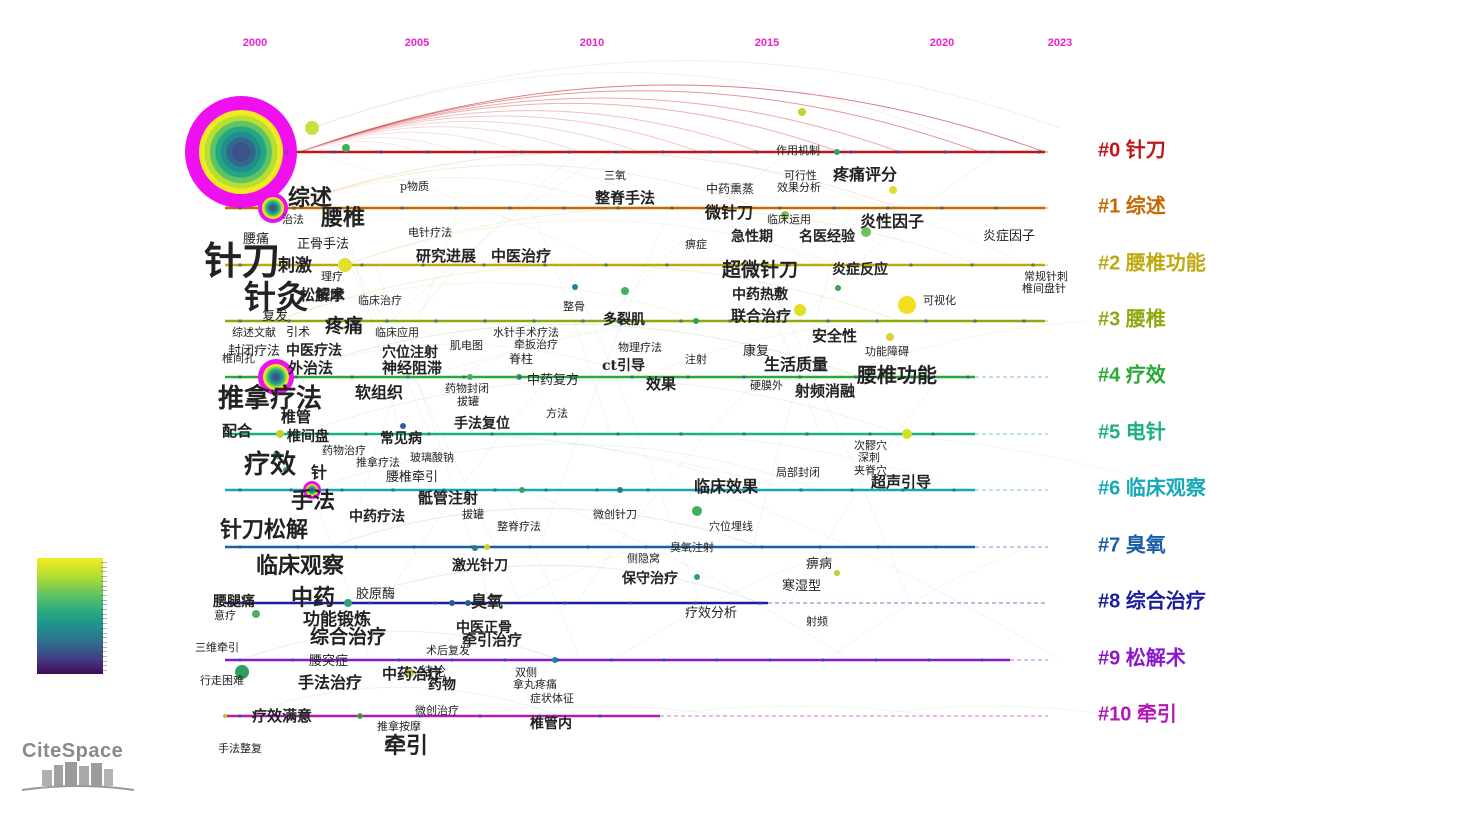  Describe the element at coordinates (487, 601) in the screenshot. I see `keyword-label: 臭氧` at that location.